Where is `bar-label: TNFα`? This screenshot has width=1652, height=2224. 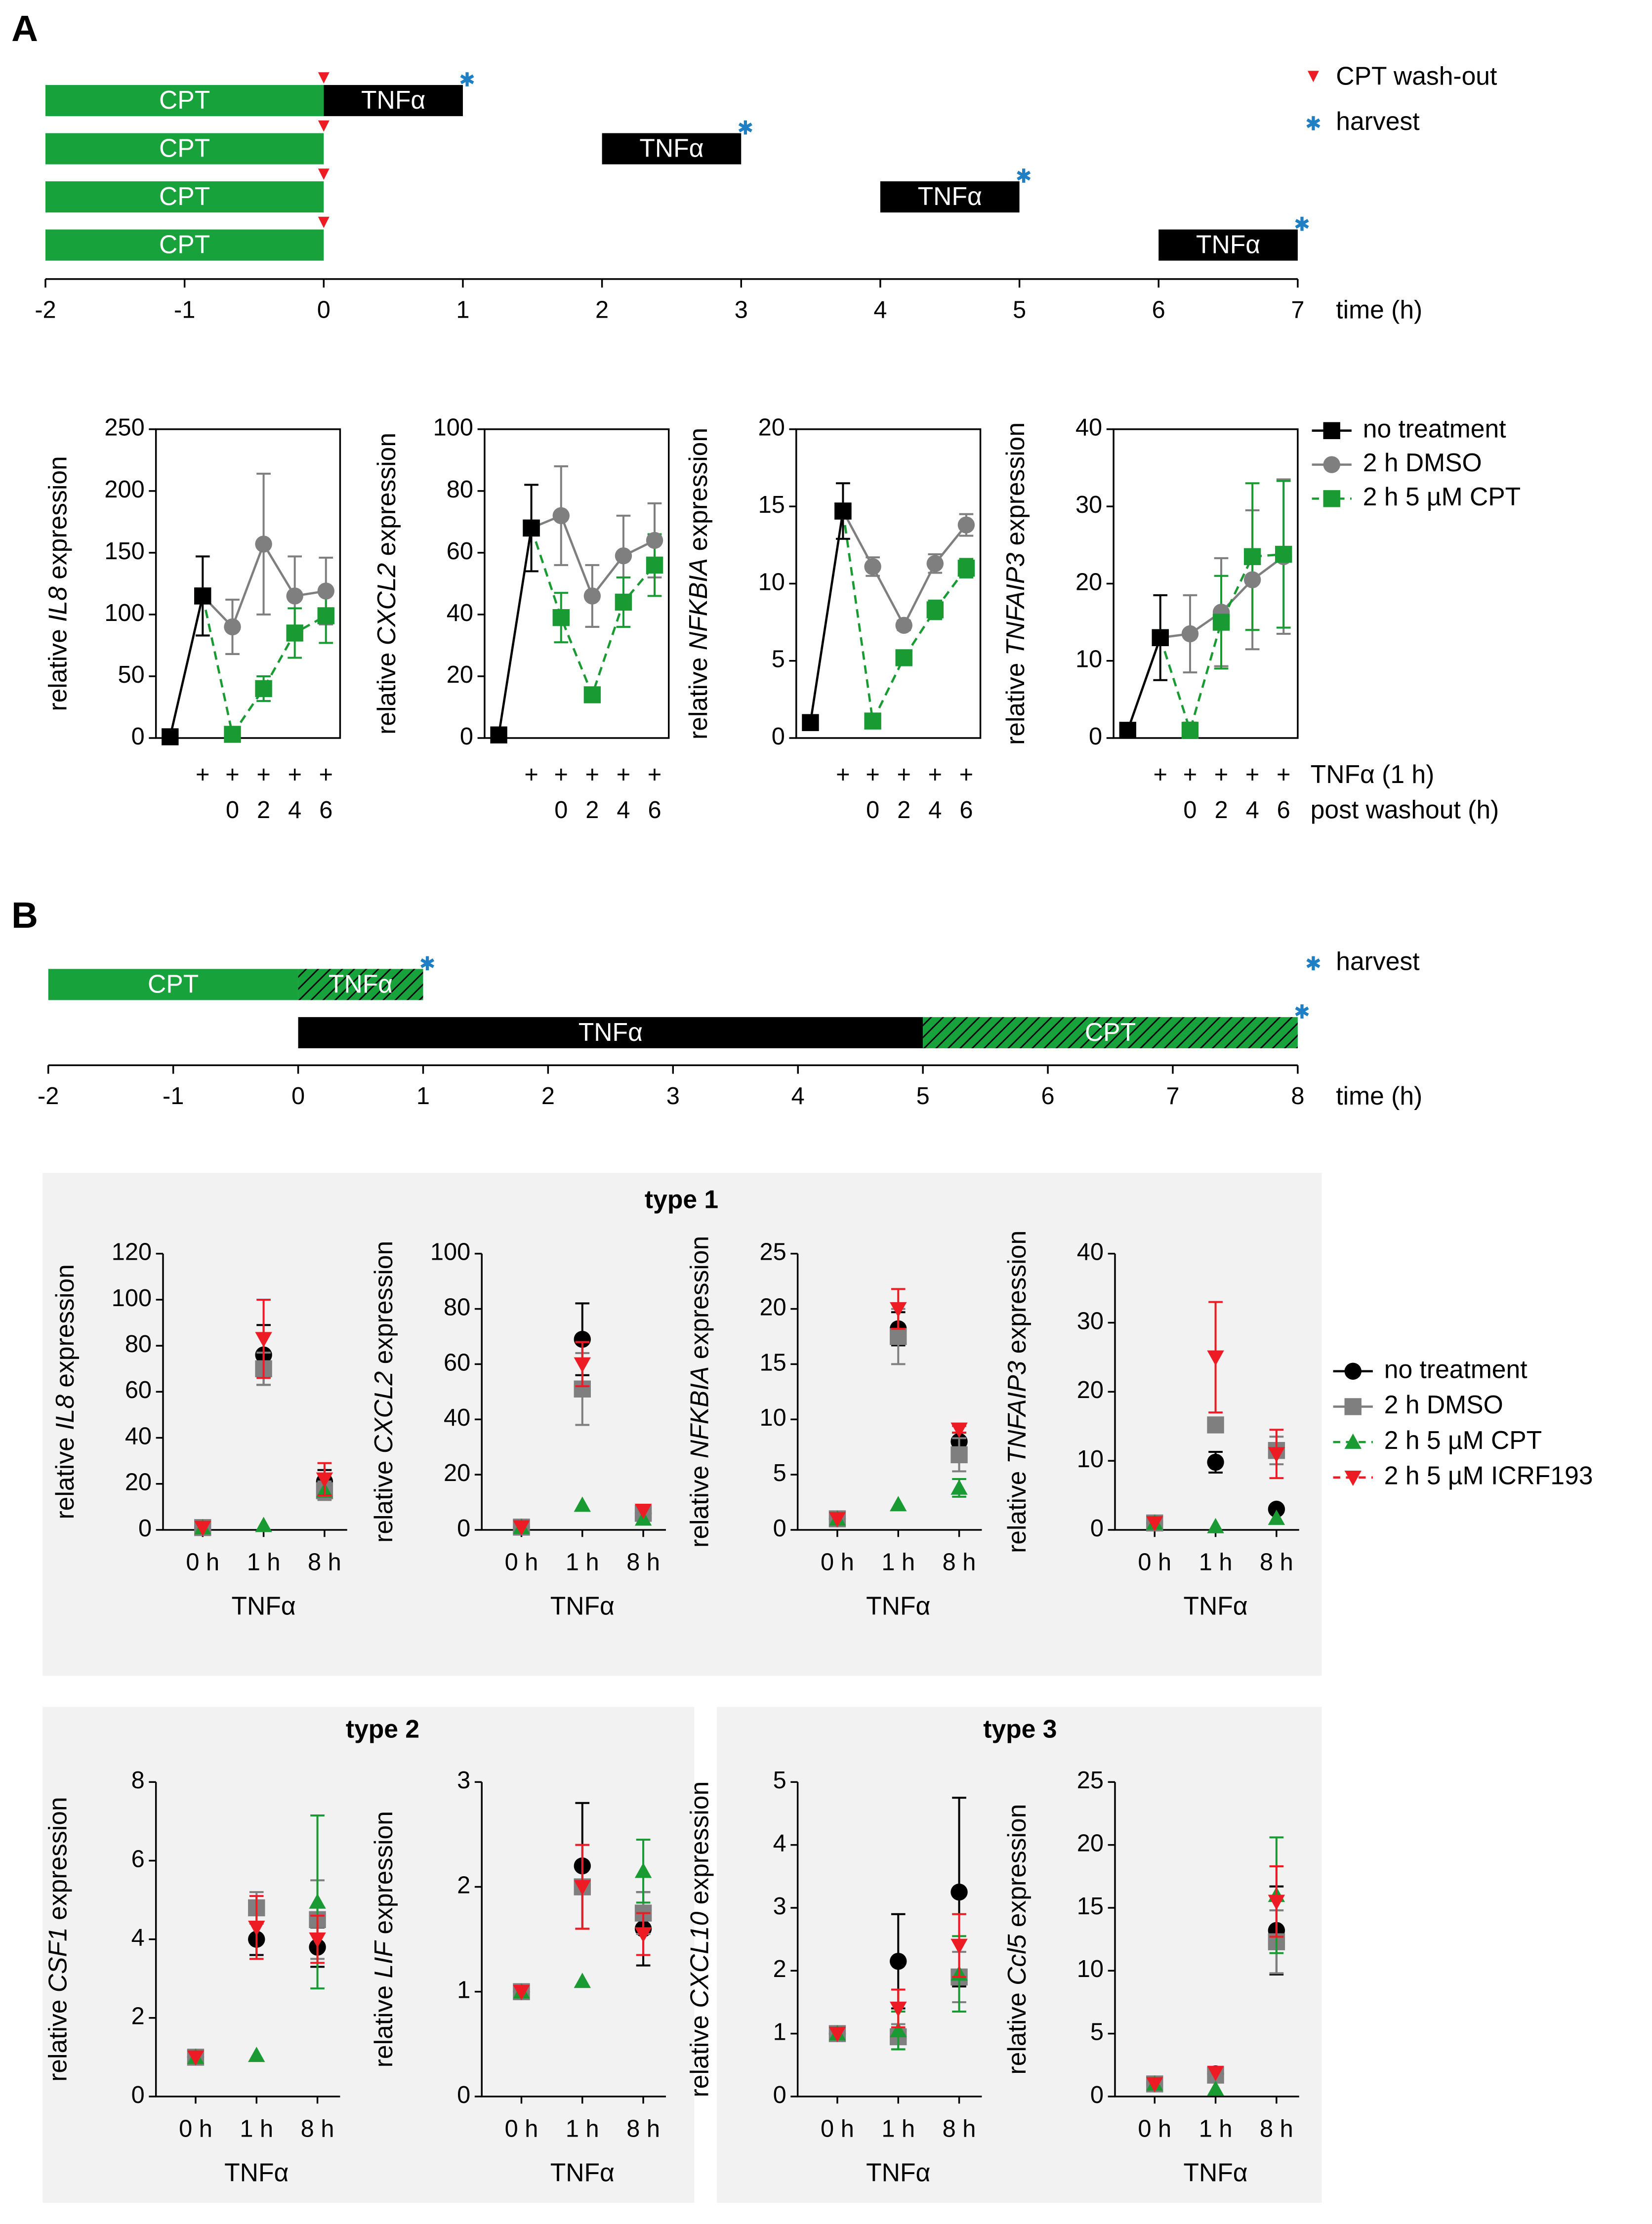 bar-label: TNFα is located at coordinates (610, 1032).